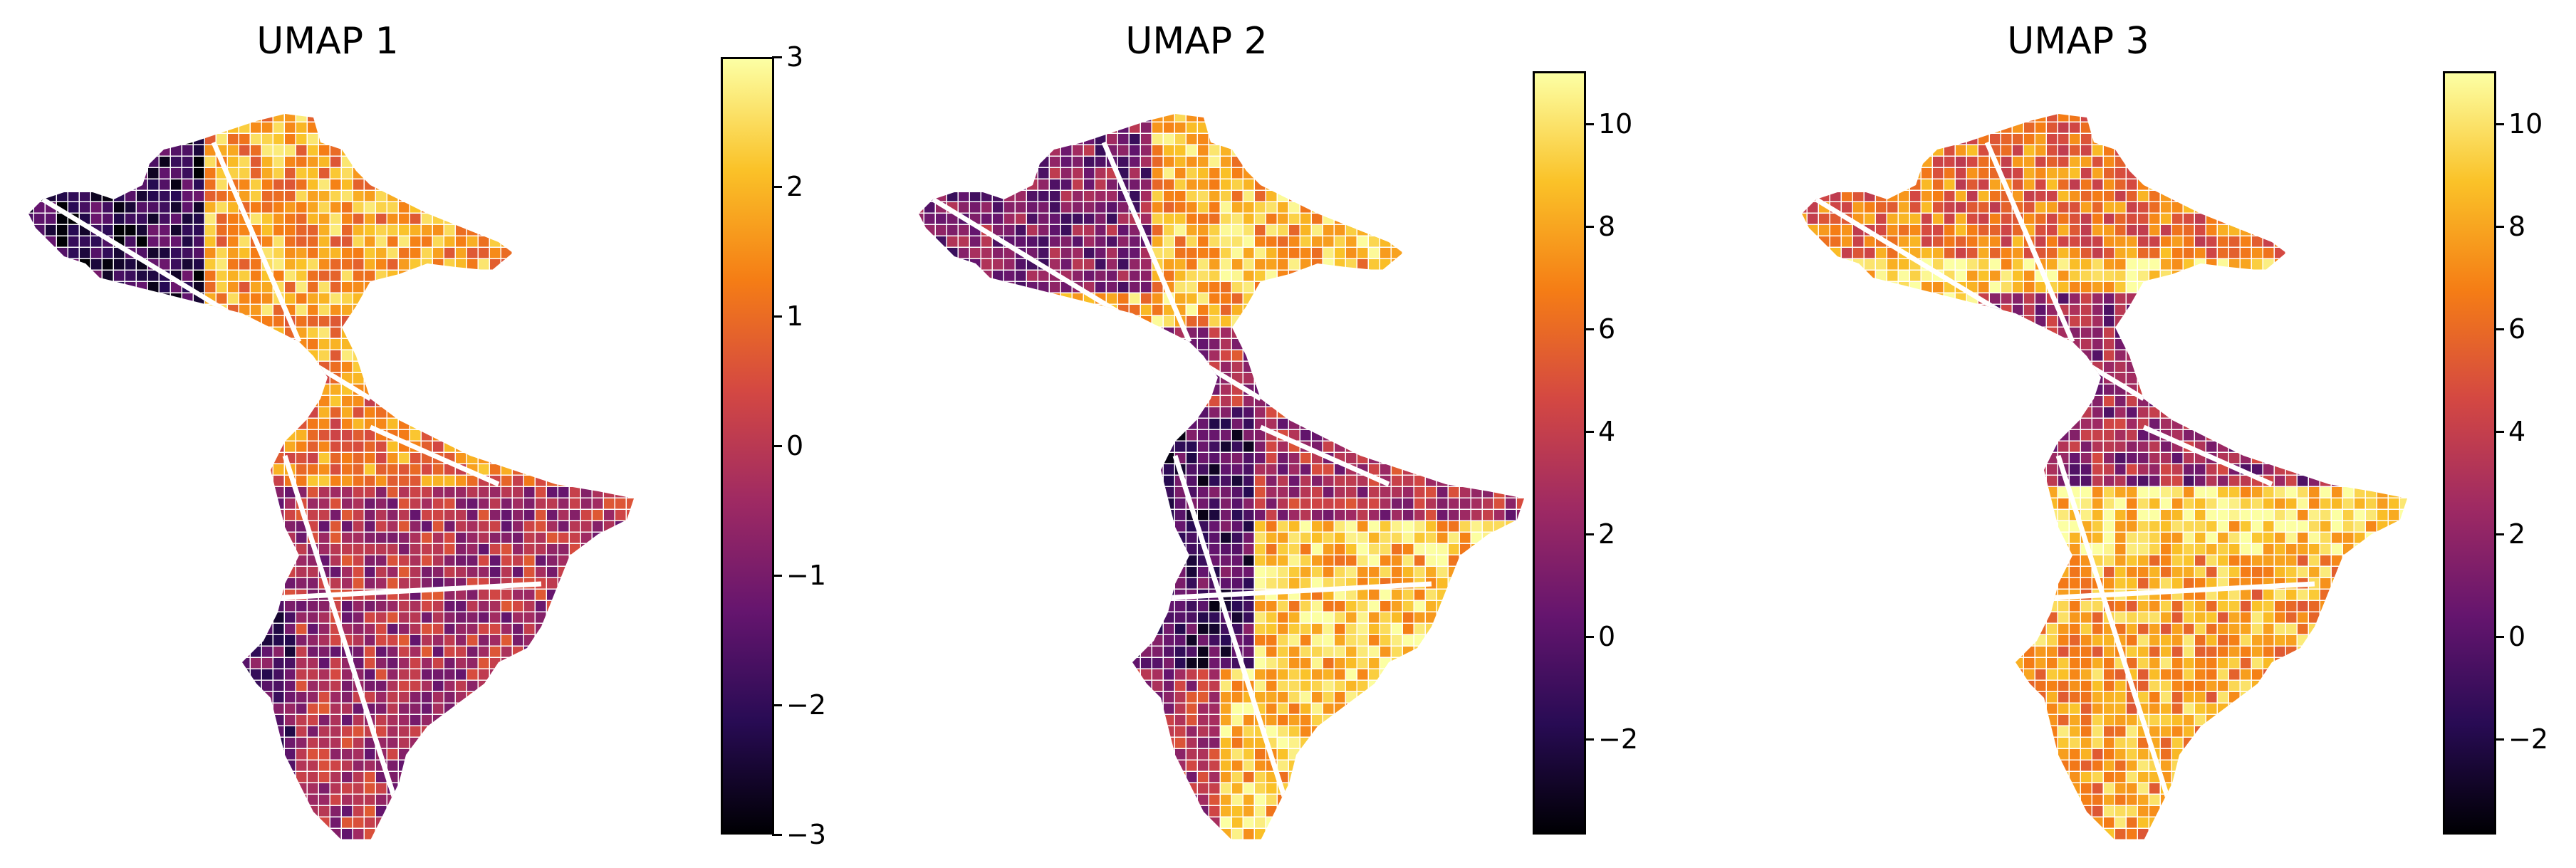 Image resolution: width=2576 pixels, height=868 pixels. I want to click on umap3-title: UMAP 3, so click(2078, 41).